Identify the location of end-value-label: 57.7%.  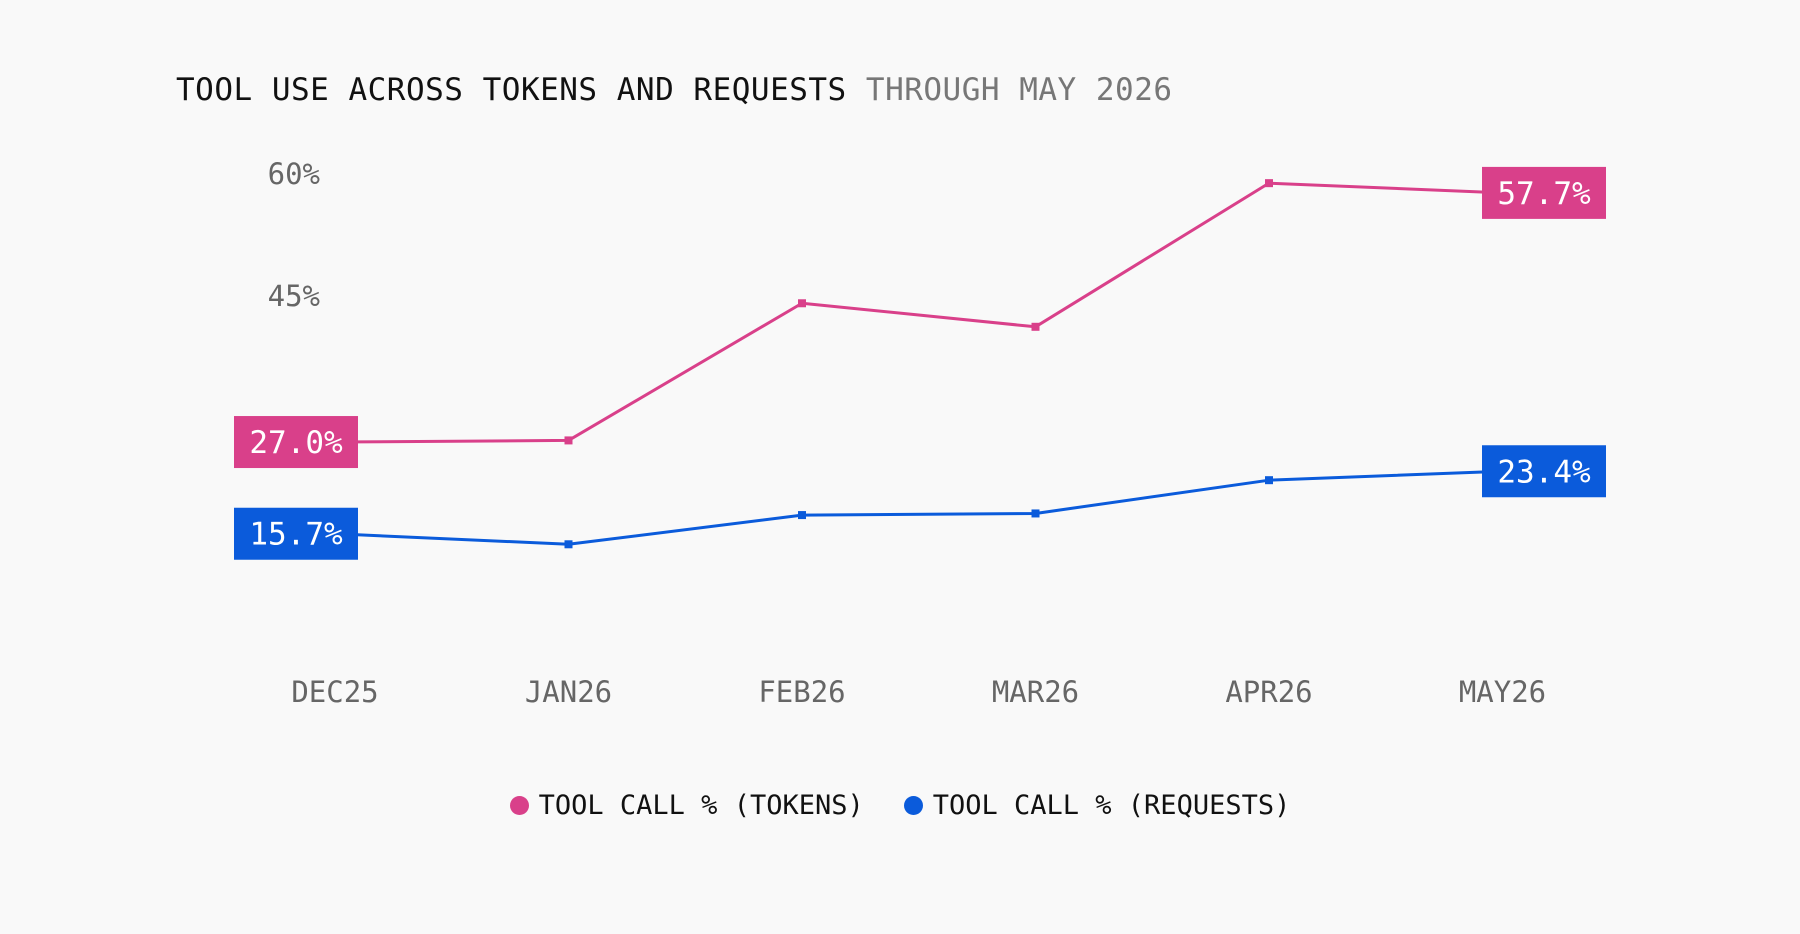
(1544, 194).